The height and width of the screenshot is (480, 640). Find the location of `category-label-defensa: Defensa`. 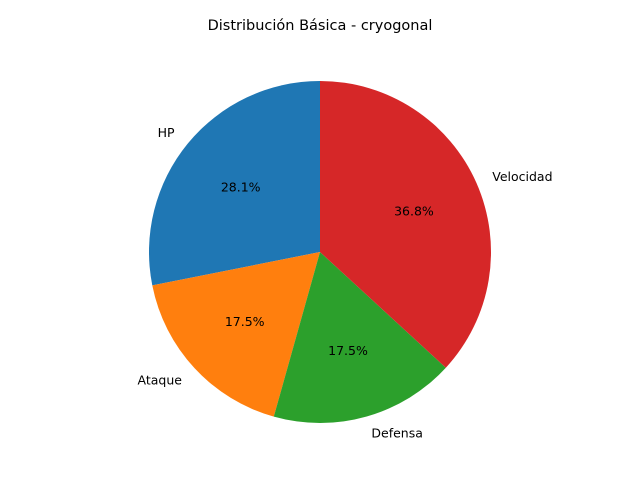

category-label-defensa: Defensa is located at coordinates (397, 432).